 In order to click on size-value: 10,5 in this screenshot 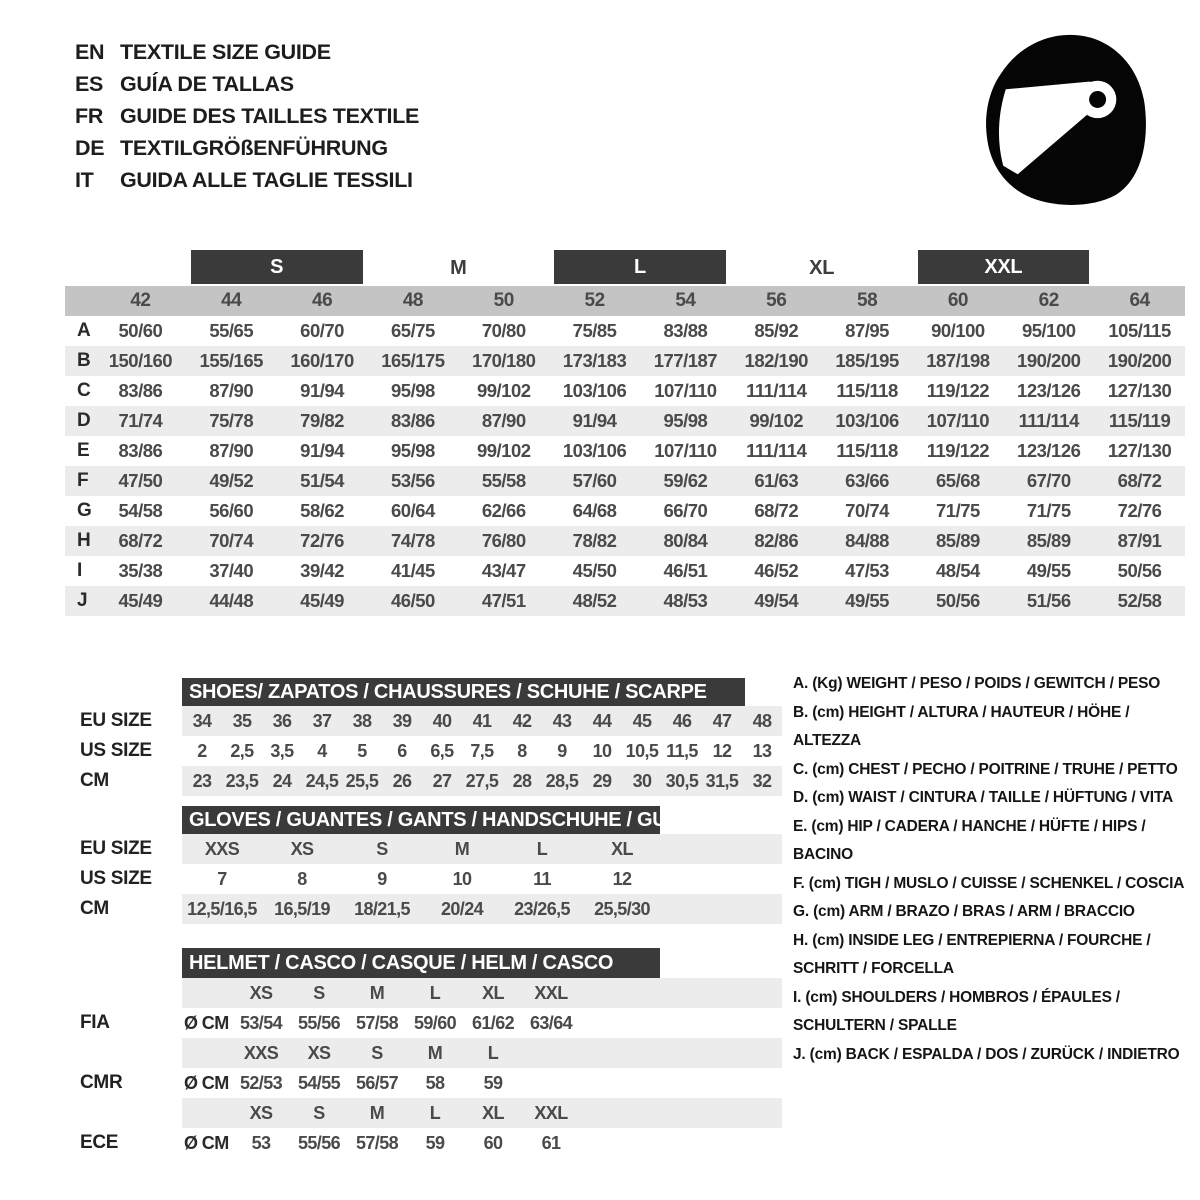, I will do `click(642, 750)`.